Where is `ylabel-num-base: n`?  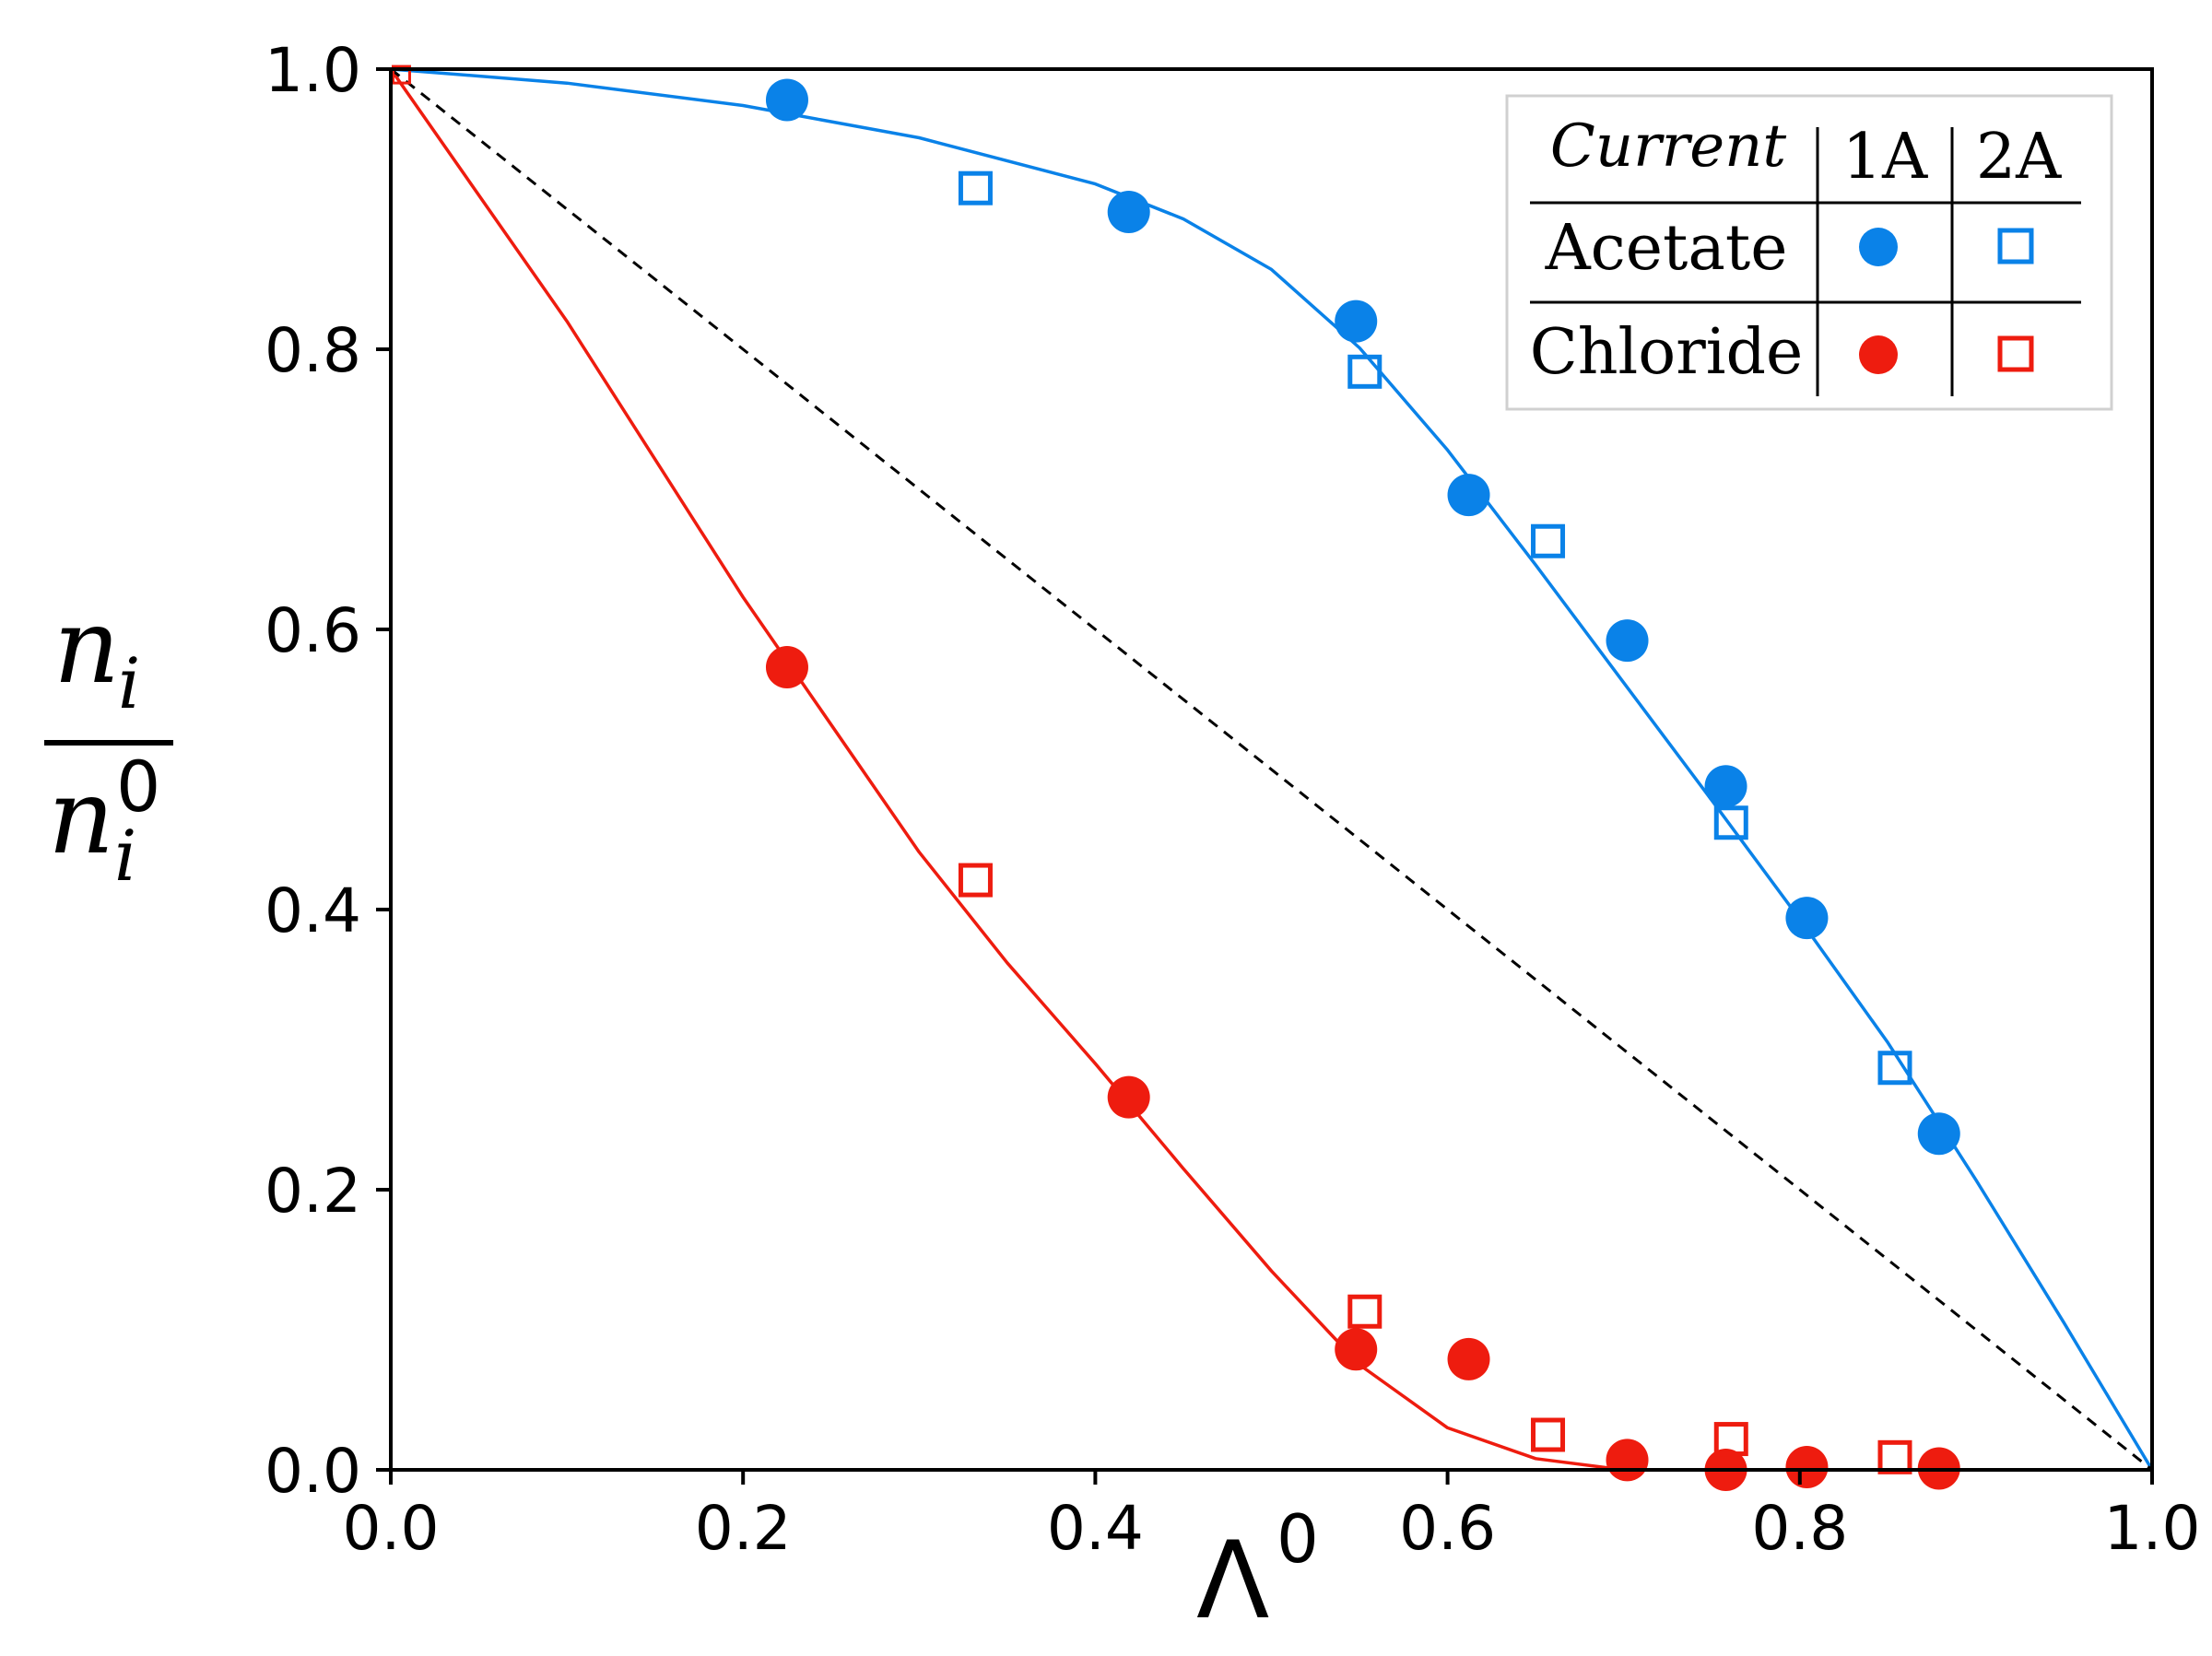 ylabel-num-base: n is located at coordinates (86, 647).